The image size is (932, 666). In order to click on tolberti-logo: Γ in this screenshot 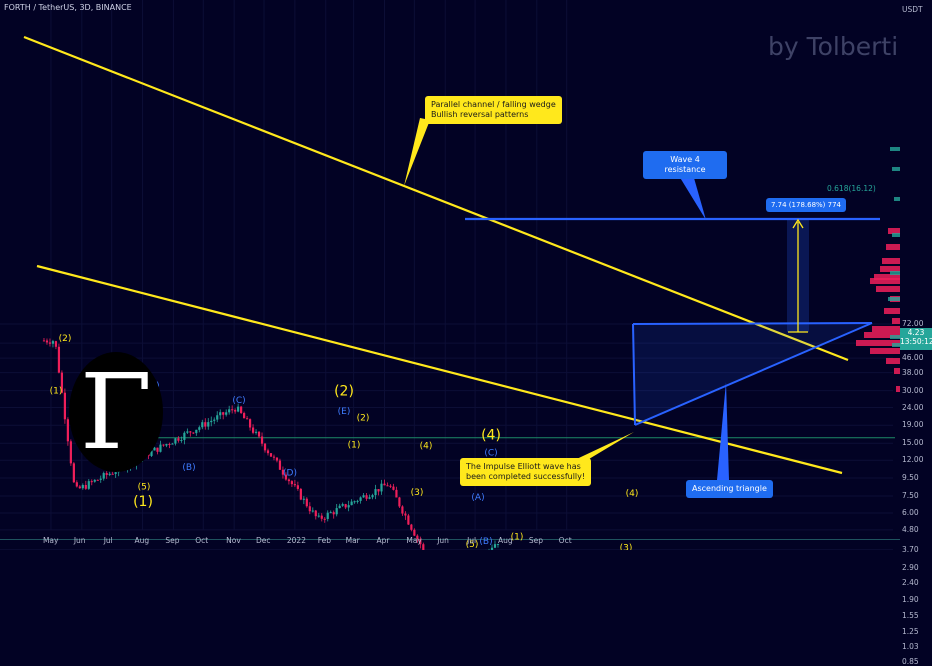, I will do `click(116, 412)`.